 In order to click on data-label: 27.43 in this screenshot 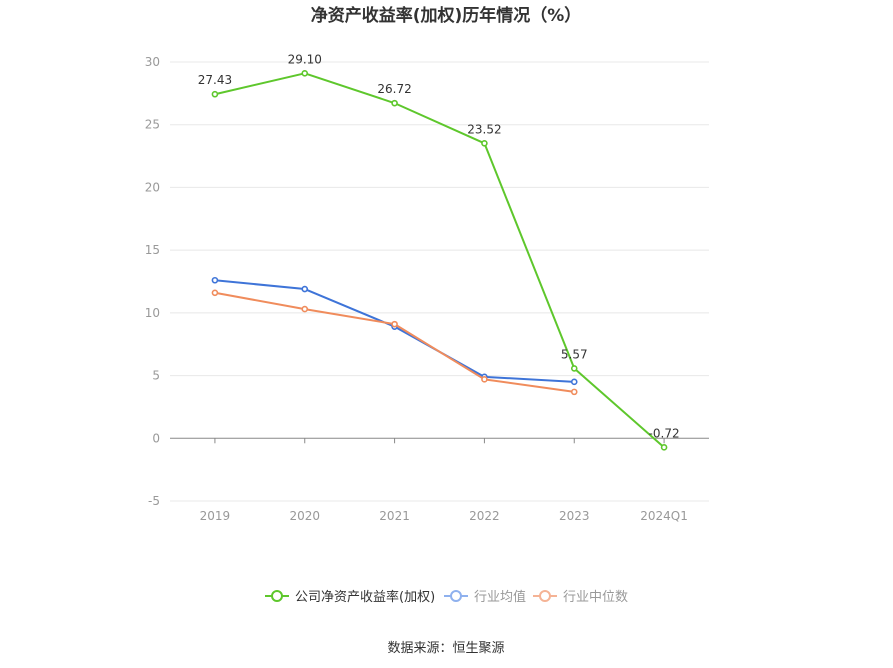, I will do `click(215, 80)`.